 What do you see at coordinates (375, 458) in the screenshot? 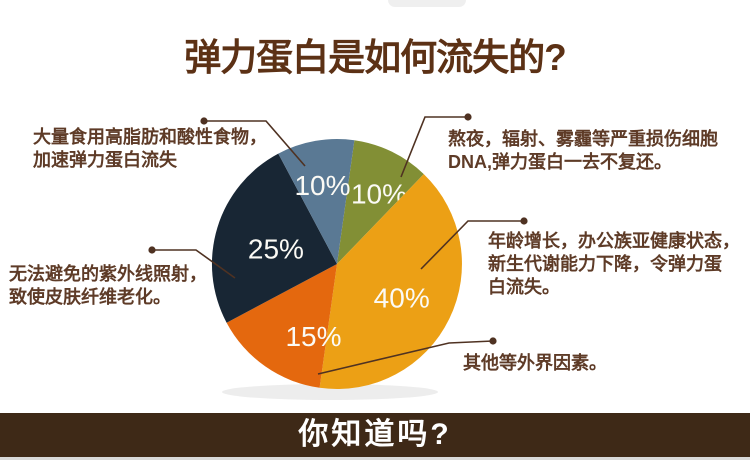
I see `bottom-edge-line` at bounding box center [375, 458].